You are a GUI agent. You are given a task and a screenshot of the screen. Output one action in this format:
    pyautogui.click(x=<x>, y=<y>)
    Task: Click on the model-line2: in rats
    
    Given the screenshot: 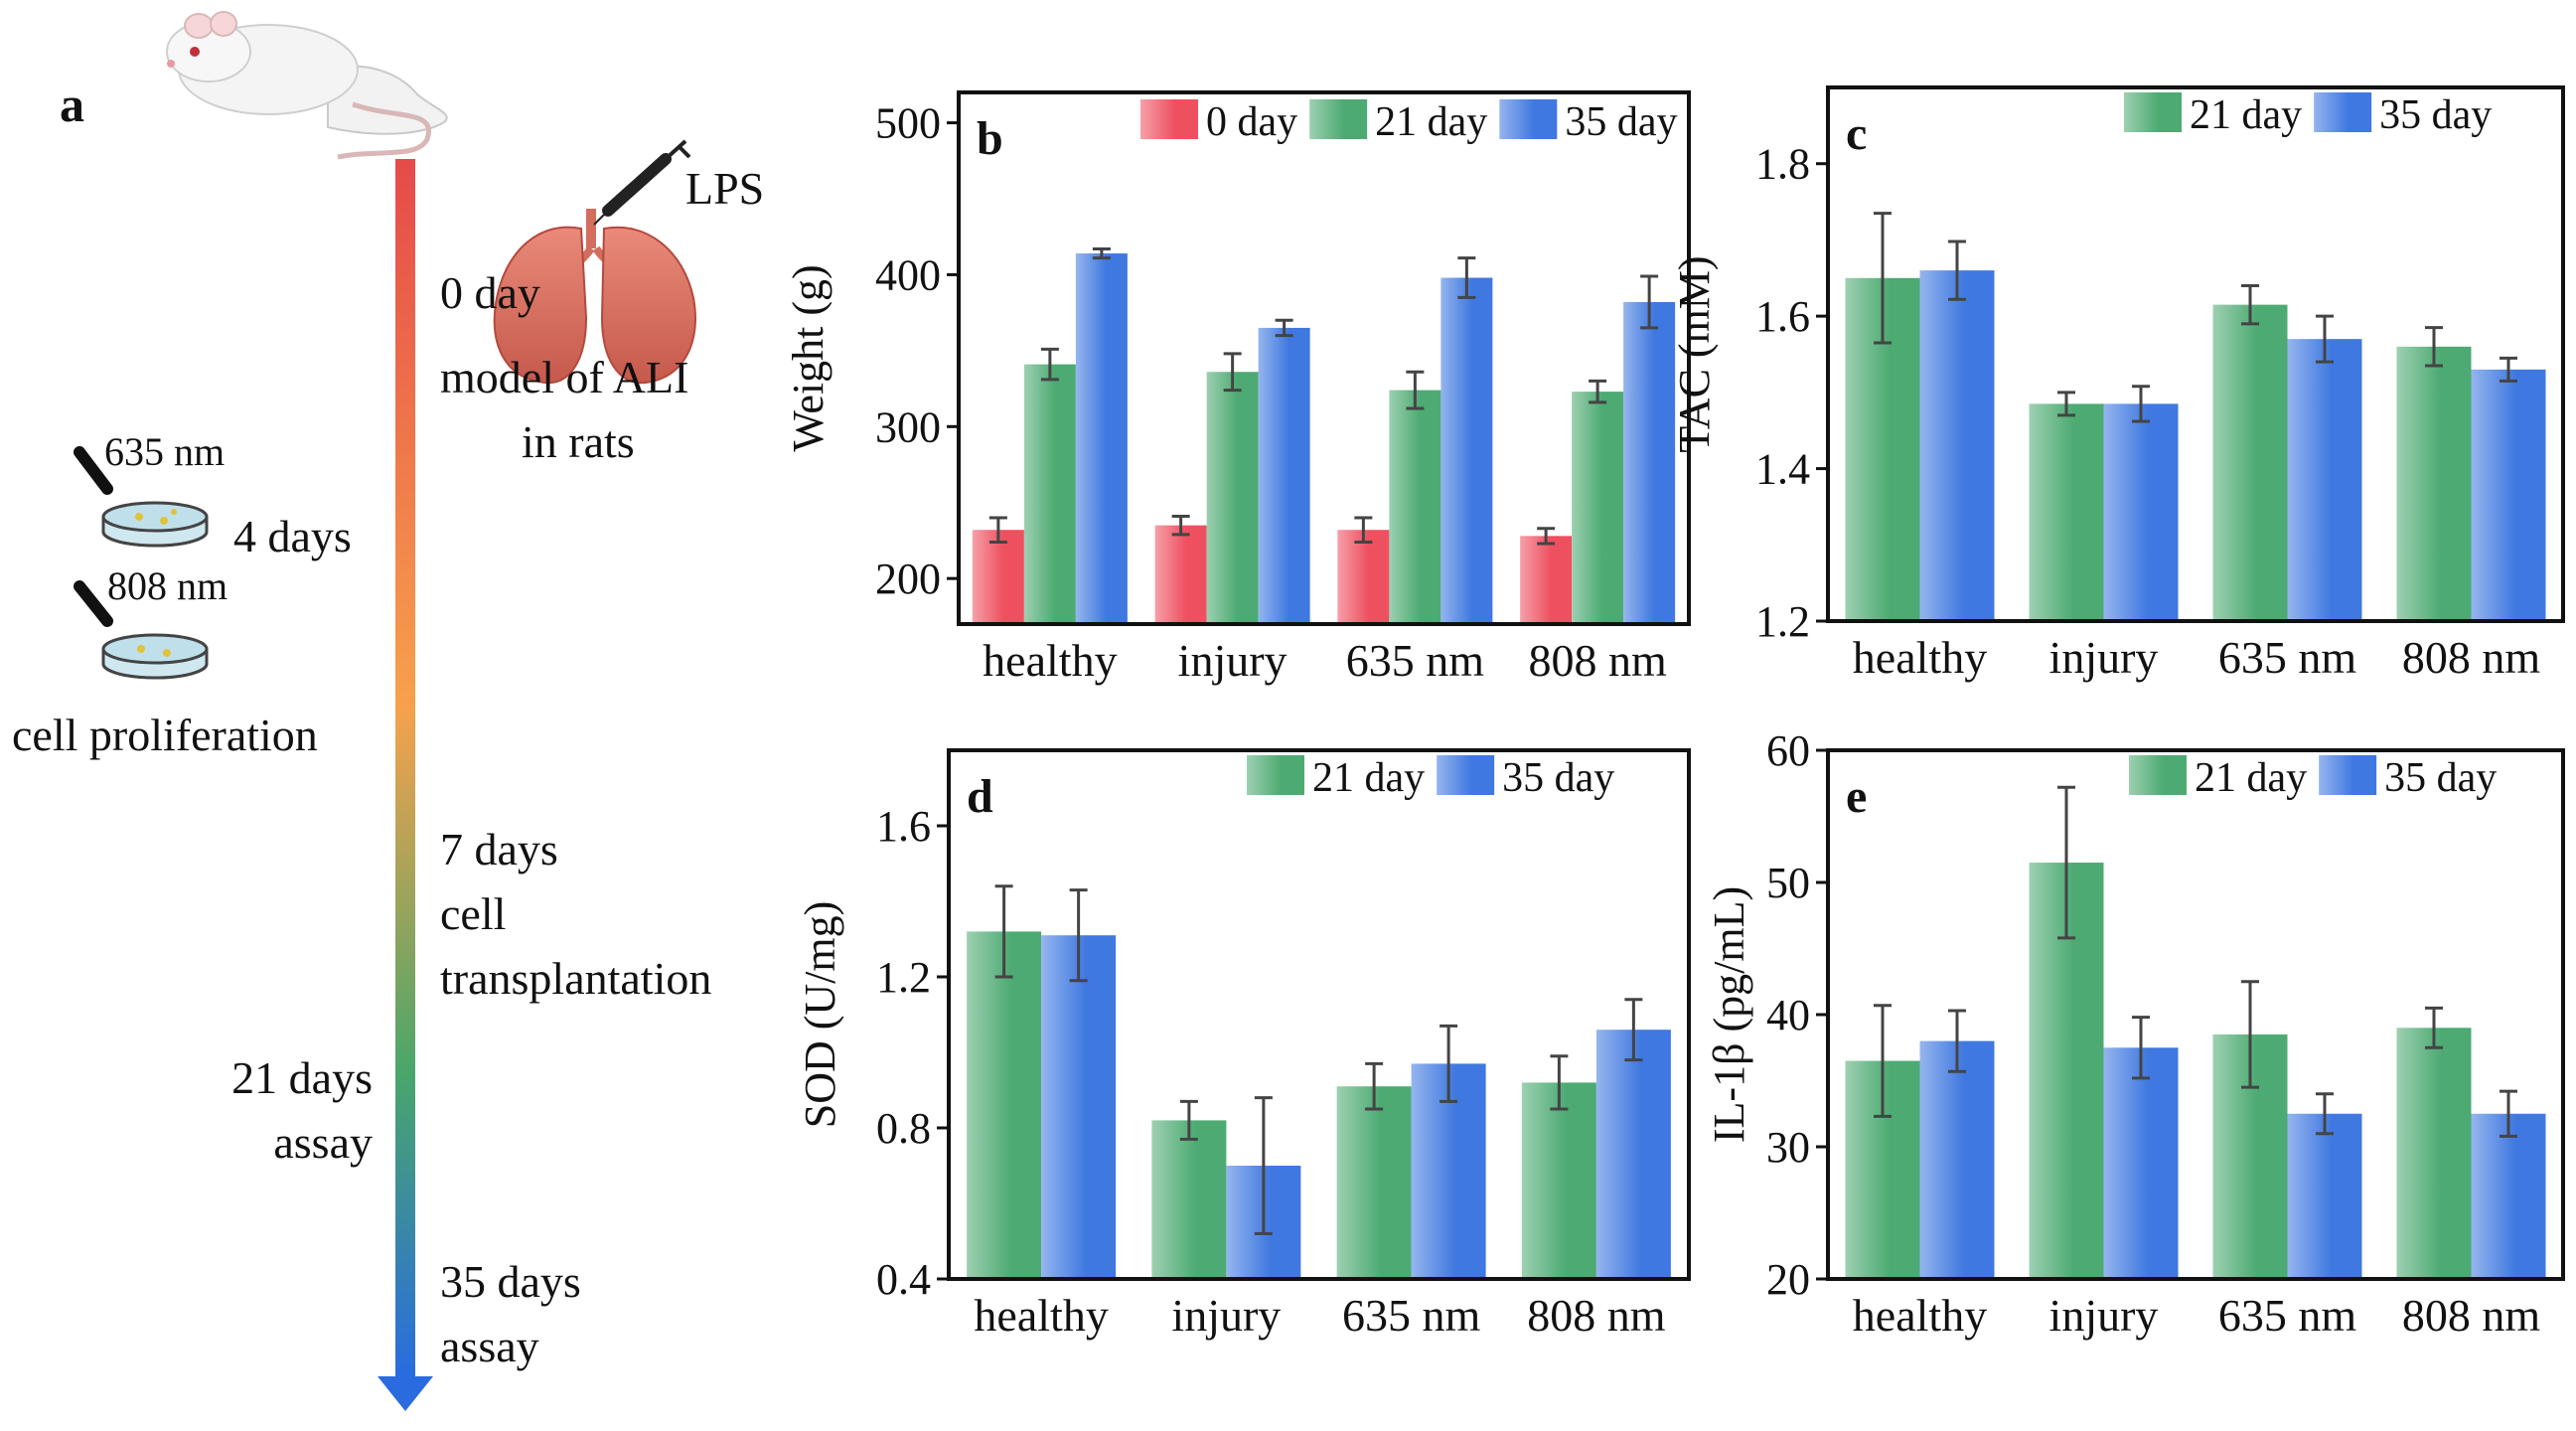 What is the action you would take?
    pyautogui.click(x=578, y=441)
    